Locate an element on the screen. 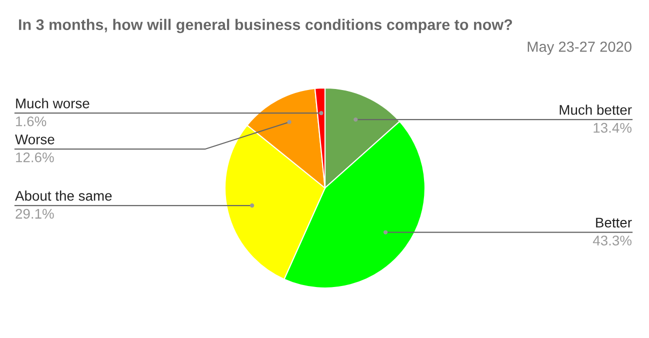 Image resolution: width=649 pixels, height=338 pixels. slice-label: About the same is located at coordinates (63, 195).